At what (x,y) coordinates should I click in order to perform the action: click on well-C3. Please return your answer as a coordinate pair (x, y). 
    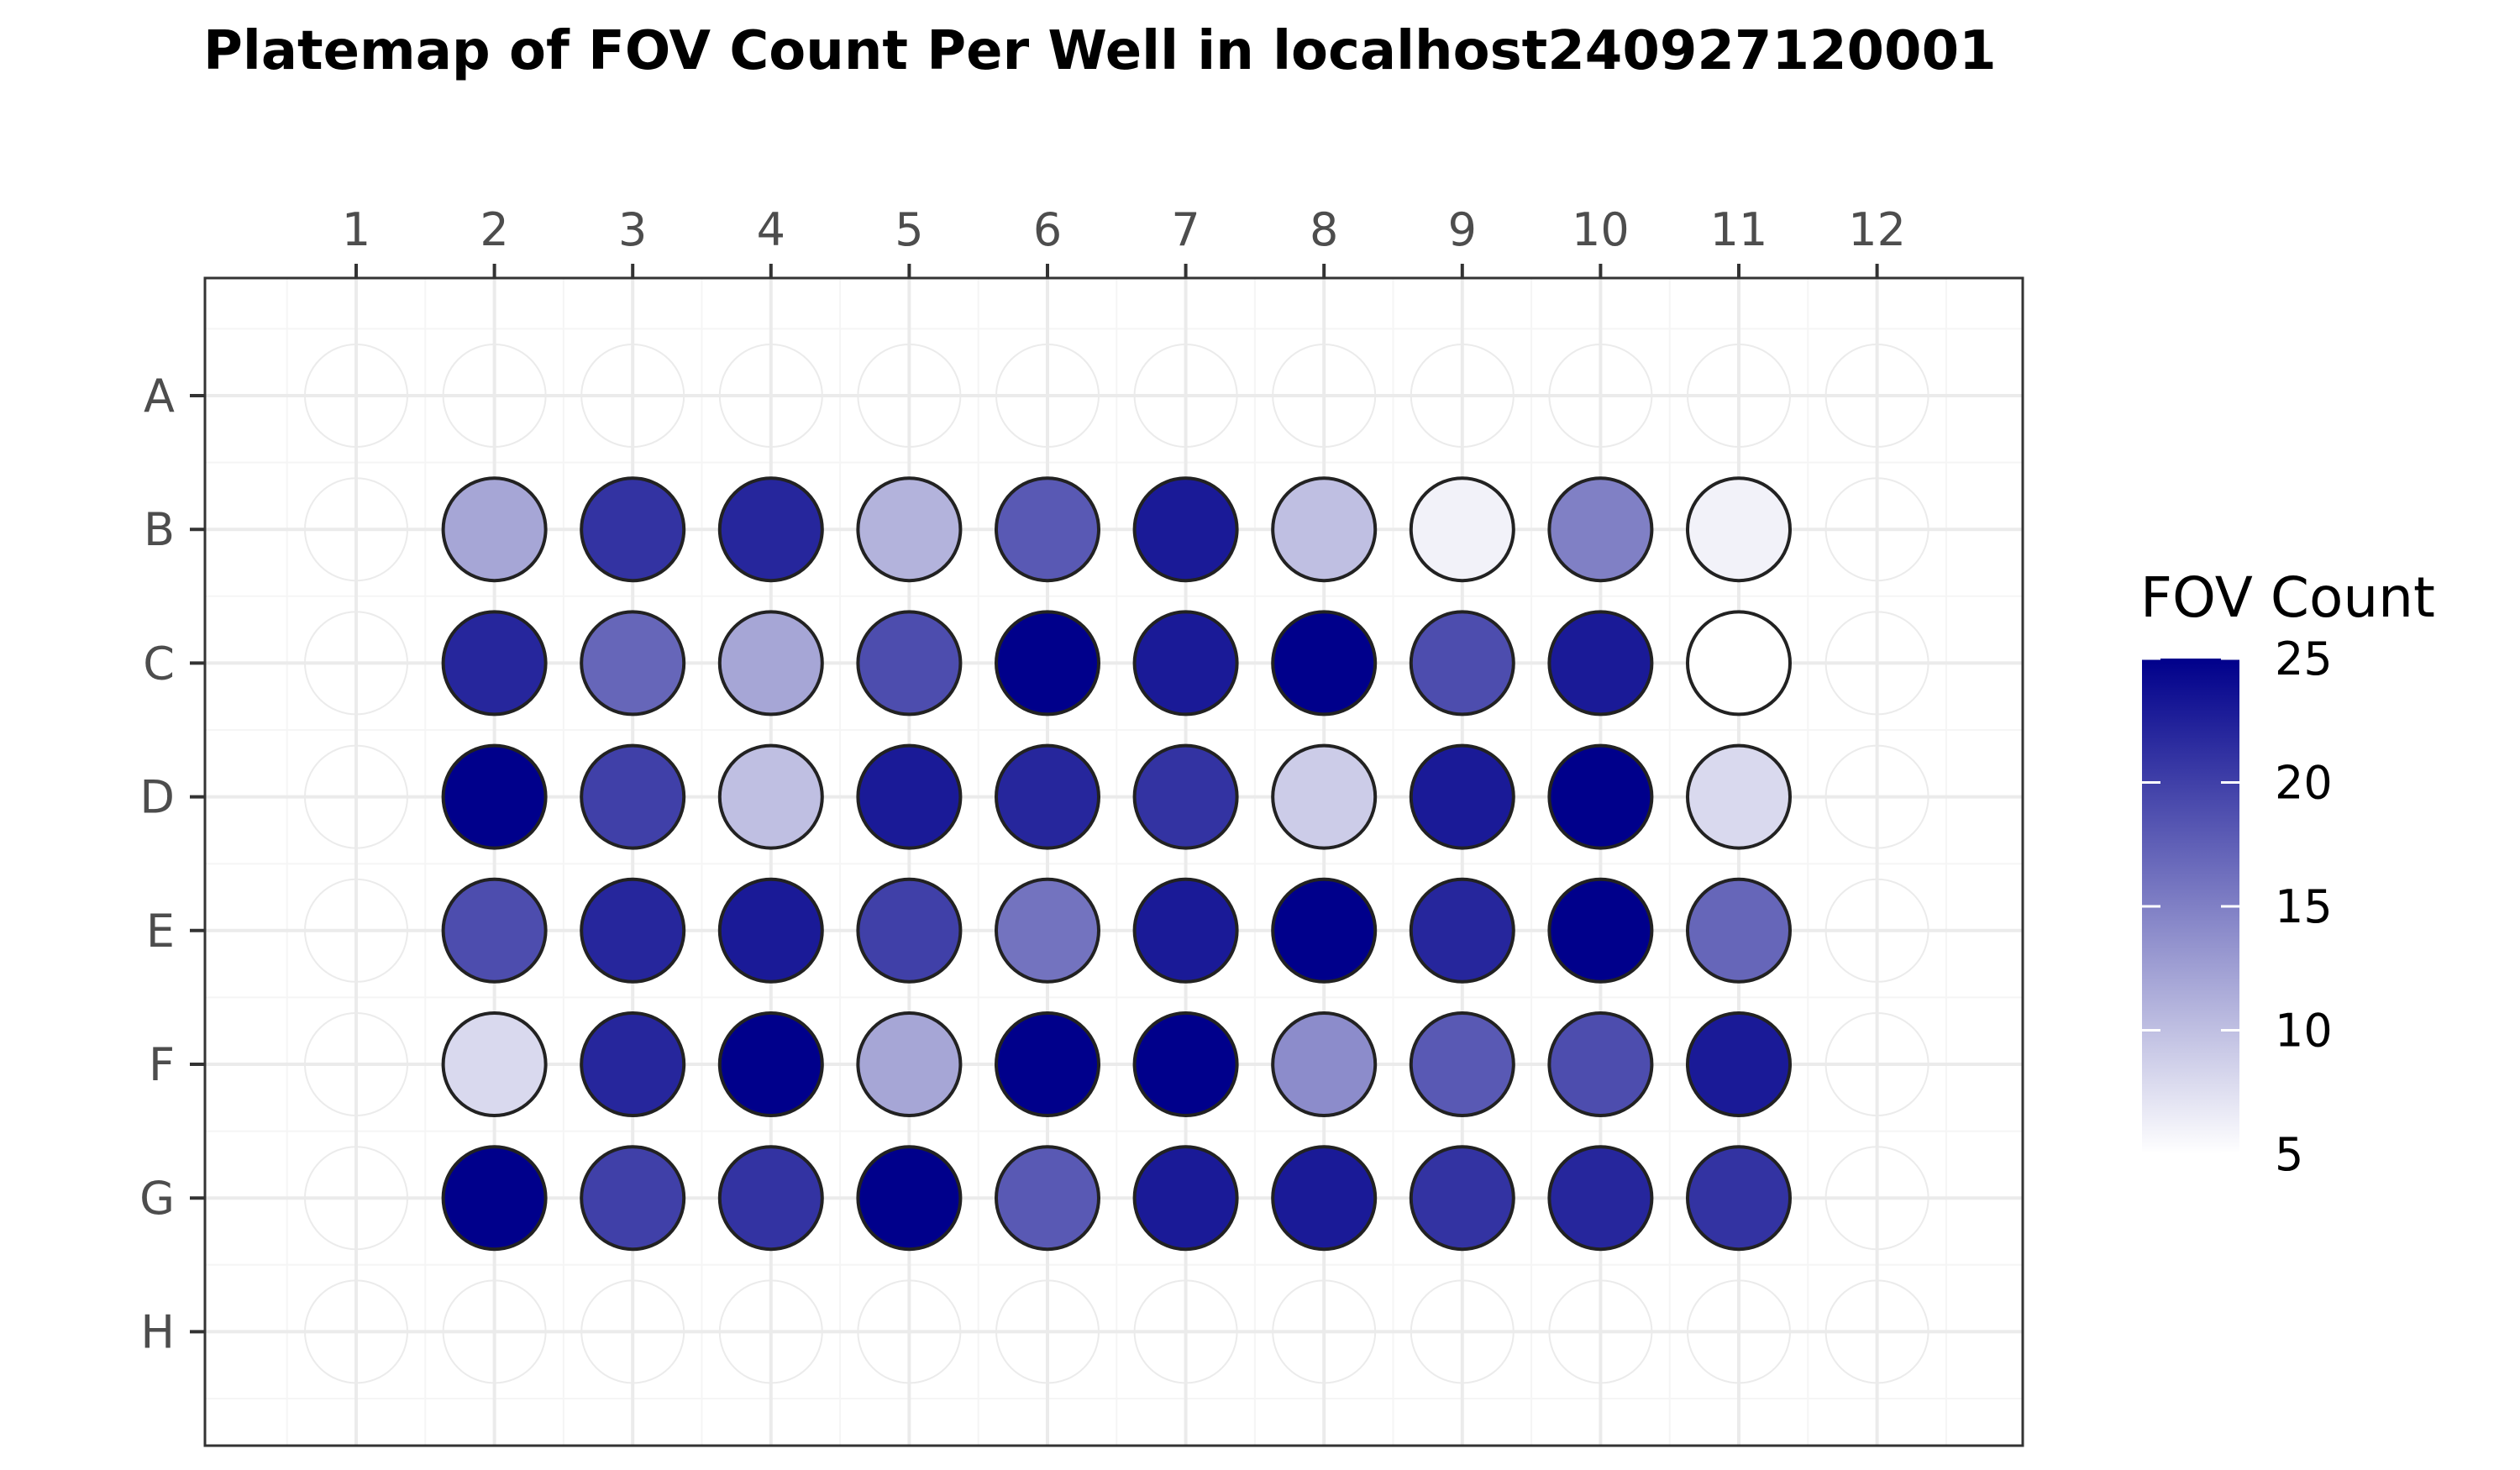
    Looking at the image, I should click on (633, 663).